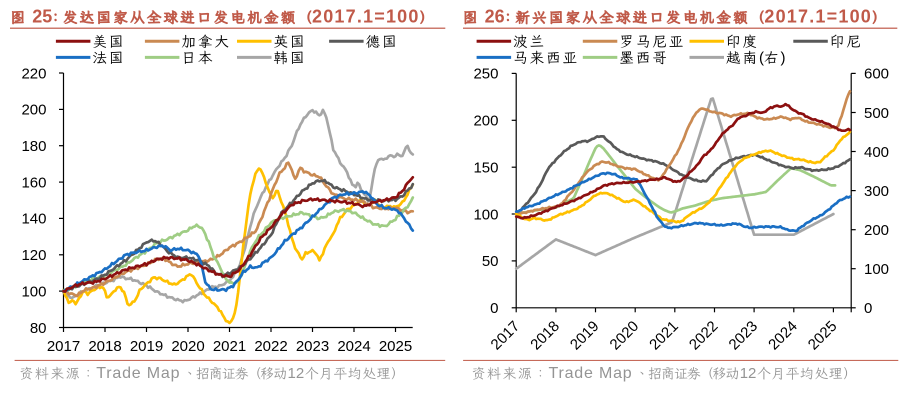 This screenshot has width=905, height=404. What do you see at coordinates (312, 346) in the screenshot?
I see `svg-text: 2023` at bounding box center [312, 346].